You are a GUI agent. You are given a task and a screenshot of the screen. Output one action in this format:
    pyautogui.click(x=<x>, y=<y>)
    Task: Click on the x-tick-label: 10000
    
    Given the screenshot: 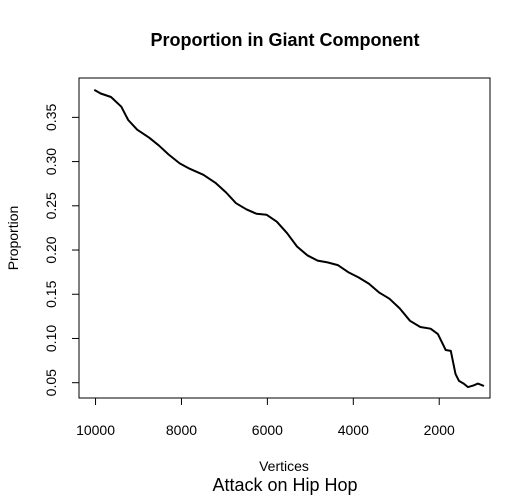 What is the action you would take?
    pyautogui.click(x=95, y=430)
    